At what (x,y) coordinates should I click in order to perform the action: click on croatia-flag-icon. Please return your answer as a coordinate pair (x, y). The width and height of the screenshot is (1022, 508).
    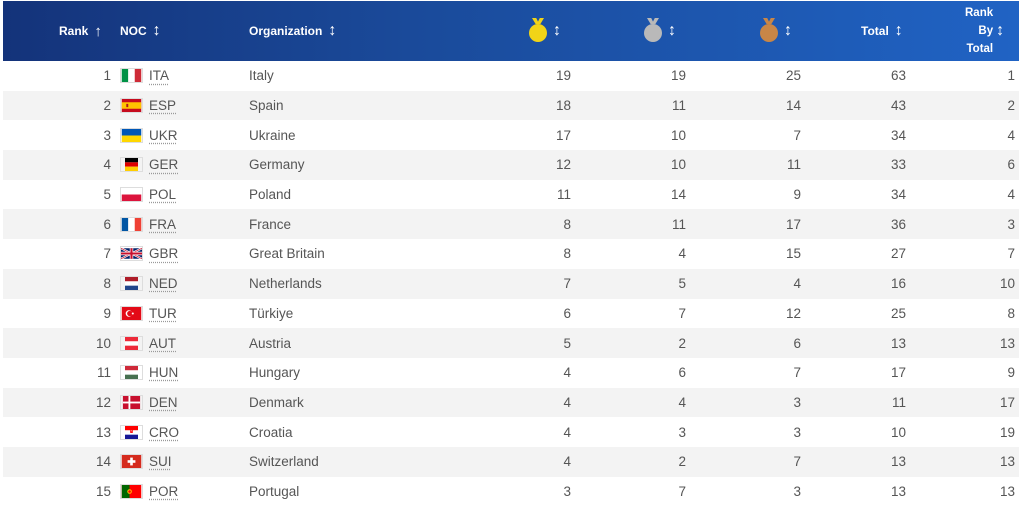
    Looking at the image, I should click on (132, 432).